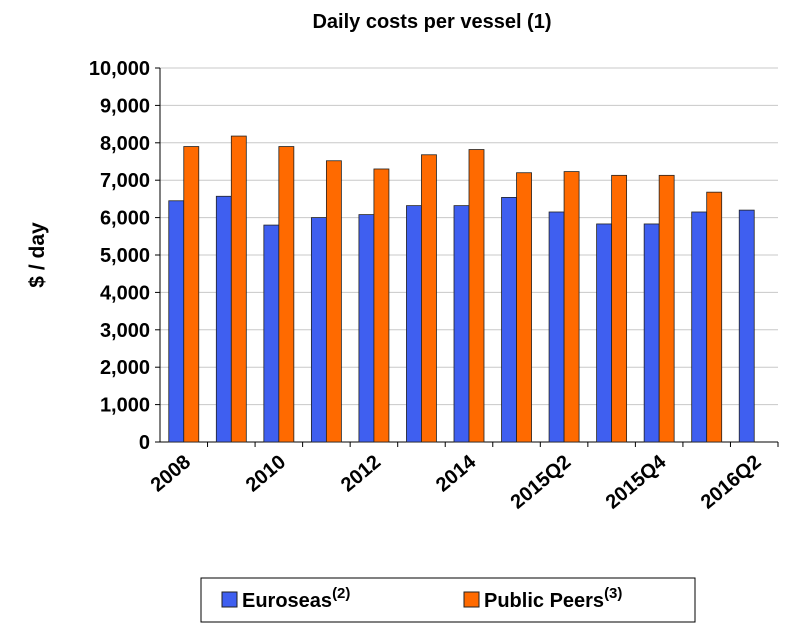 The image size is (786, 627). I want to click on x-tick-label: 2010, so click(266, 473).